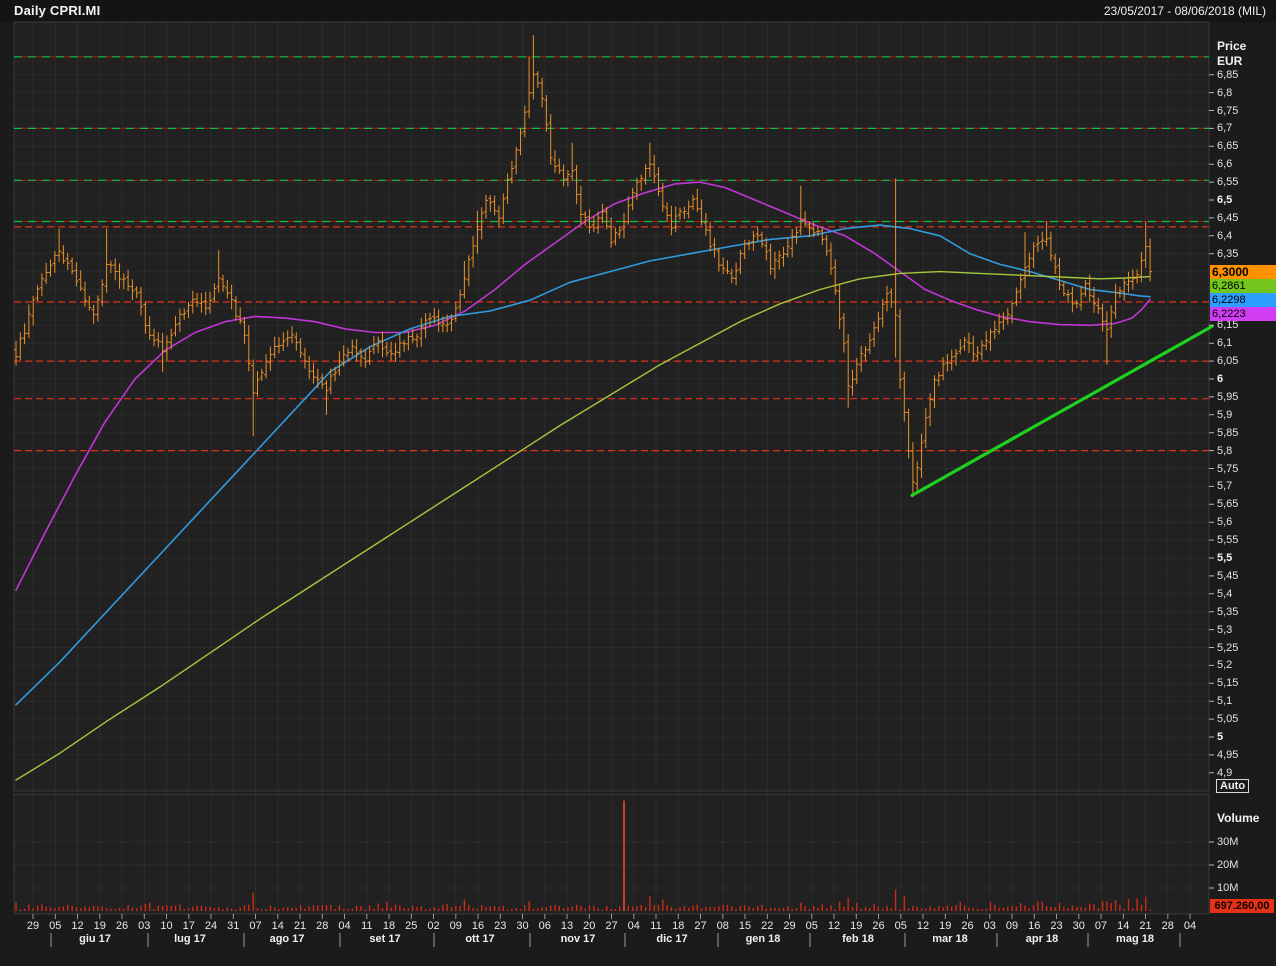 This screenshot has height=966, width=1276. What do you see at coordinates (1233, 786) in the screenshot?
I see `auto-scale-button: Auto` at bounding box center [1233, 786].